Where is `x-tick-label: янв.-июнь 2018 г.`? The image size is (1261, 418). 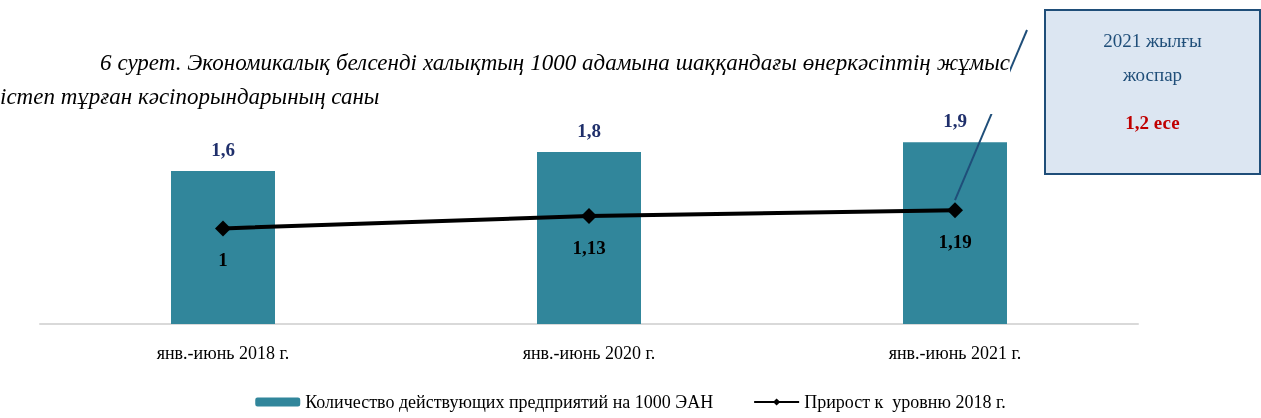
x-tick-label: янв.-июнь 2018 г. is located at coordinates (223, 353).